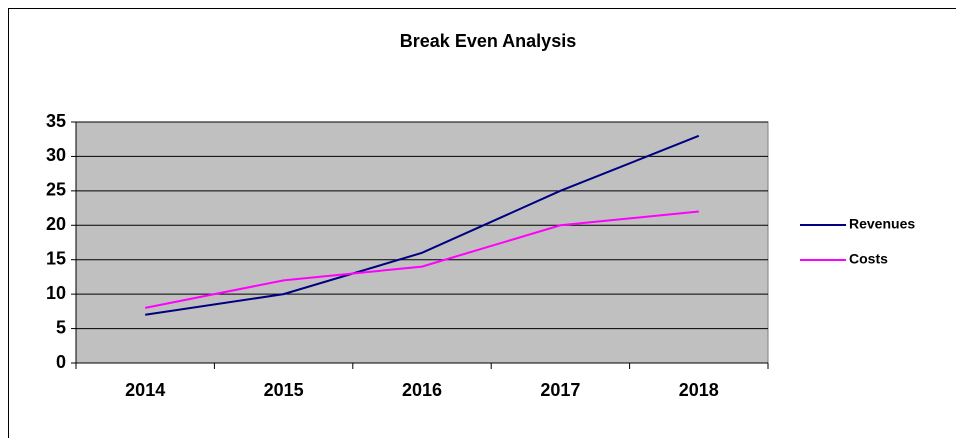 The image size is (956, 438). I want to click on y-tick-label: 10, so click(56, 293).